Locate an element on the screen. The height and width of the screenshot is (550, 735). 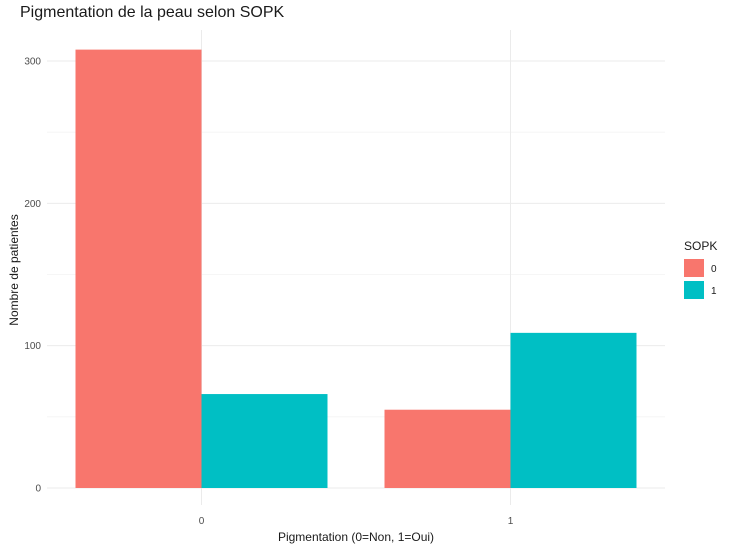
y-tick-label: 300 is located at coordinates (32, 62).